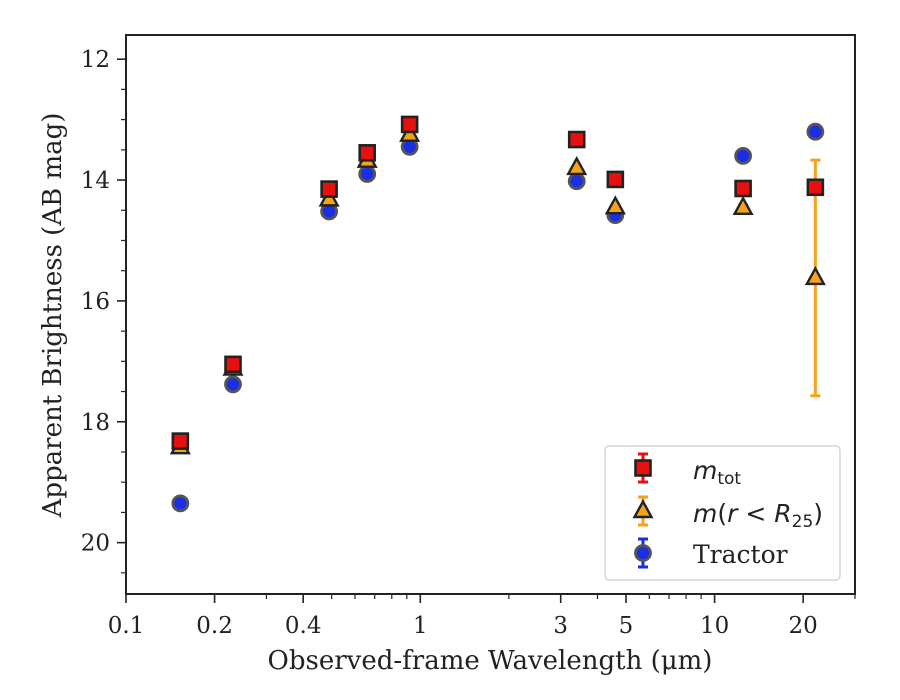 Image resolution: width=900 pixels, height=700 pixels. I want to click on legend-r25-subscript: 25, so click(803, 522).